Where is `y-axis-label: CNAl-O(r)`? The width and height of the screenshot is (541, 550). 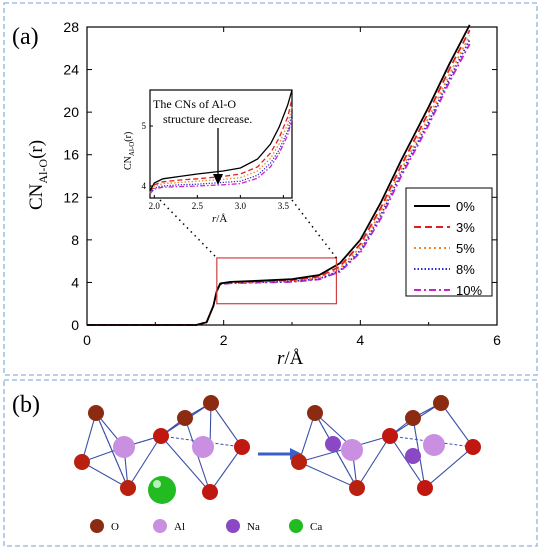
y-axis-label: CNAl-O(r) is located at coordinates (38, 175).